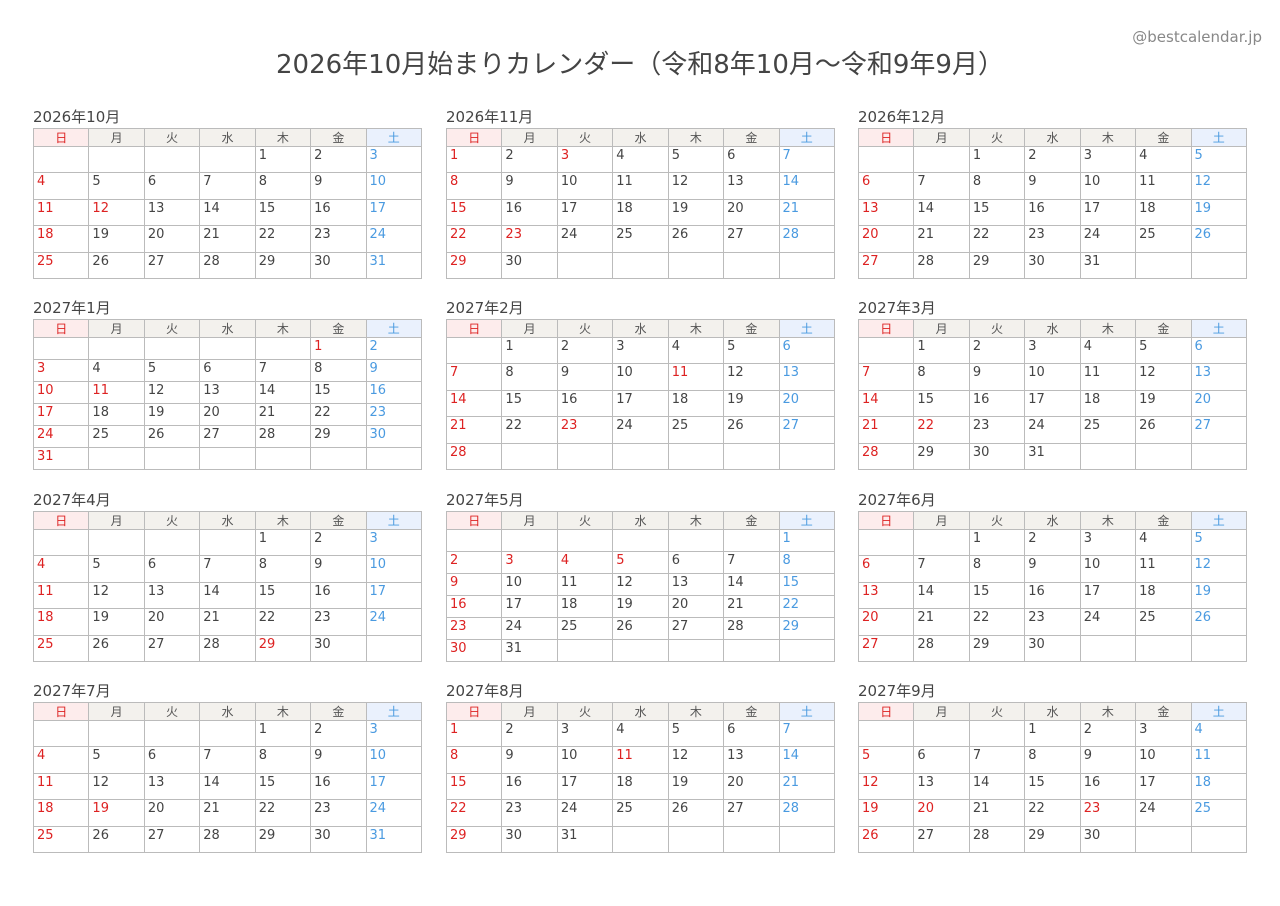  I want to click on day-cell: 4, so click(585, 562).